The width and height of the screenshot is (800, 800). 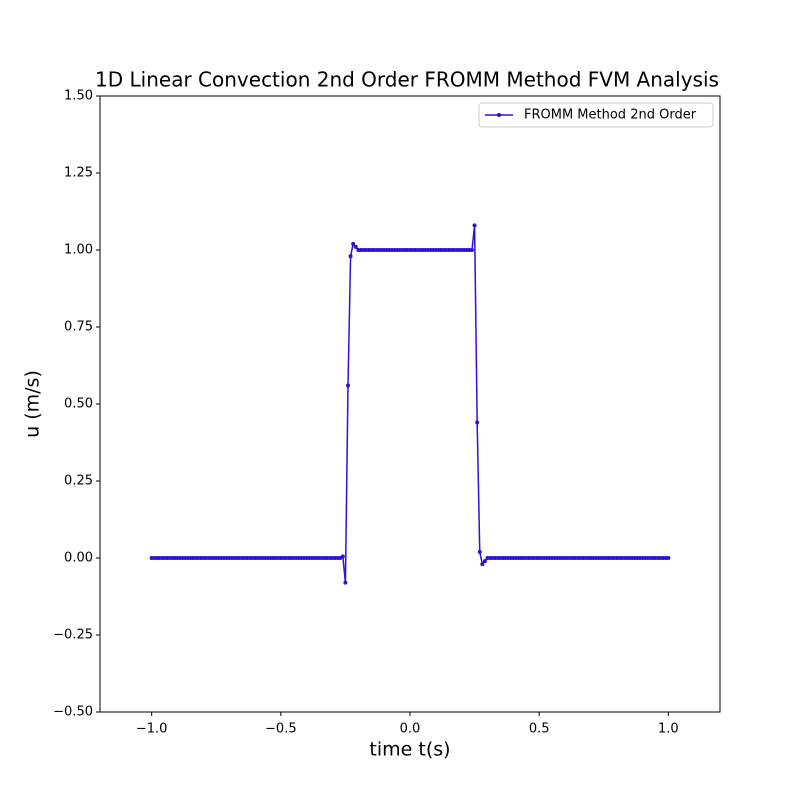 I want to click on legend-marker, so click(x=499, y=115).